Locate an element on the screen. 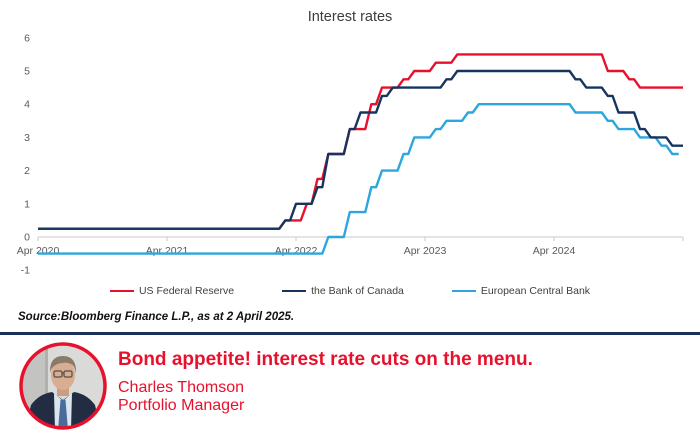  legend-label: the Bank of Canada is located at coordinates (357, 291).